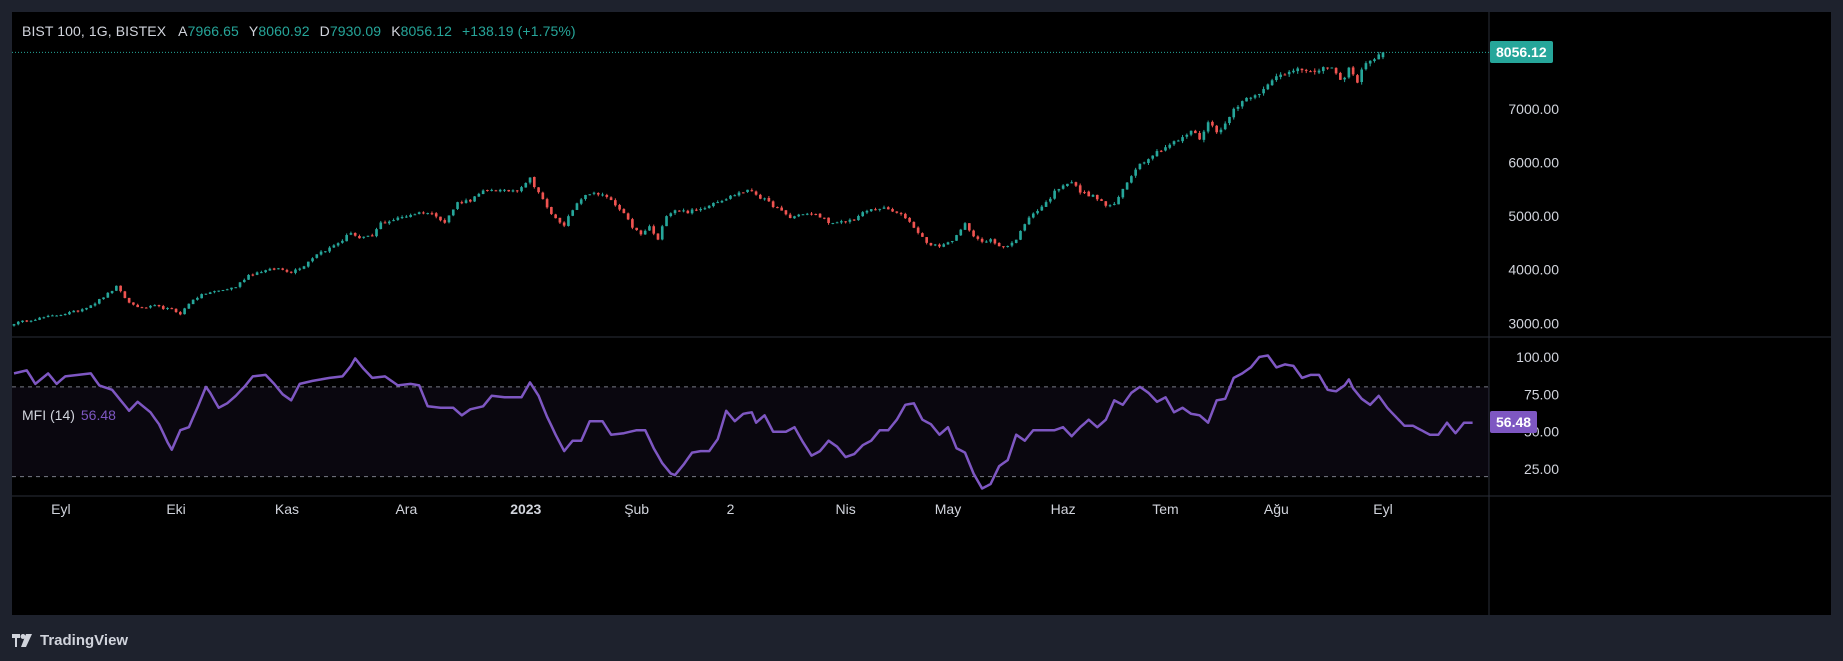 The height and width of the screenshot is (661, 1843). What do you see at coordinates (94, 31) in the screenshot?
I see `symbol-title: BIST 100, 1G, BISTEX` at bounding box center [94, 31].